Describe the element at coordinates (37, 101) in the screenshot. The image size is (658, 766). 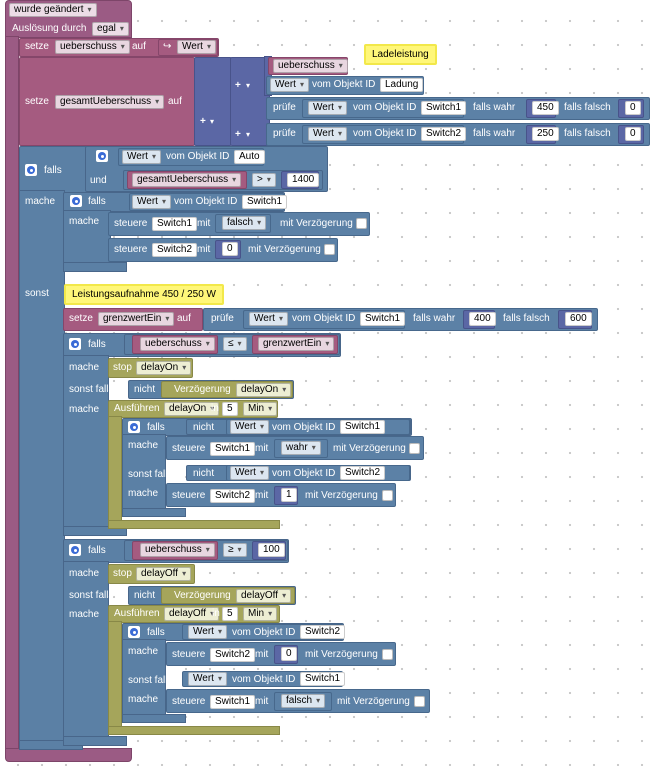
I see `setze-label: setze` at that location.